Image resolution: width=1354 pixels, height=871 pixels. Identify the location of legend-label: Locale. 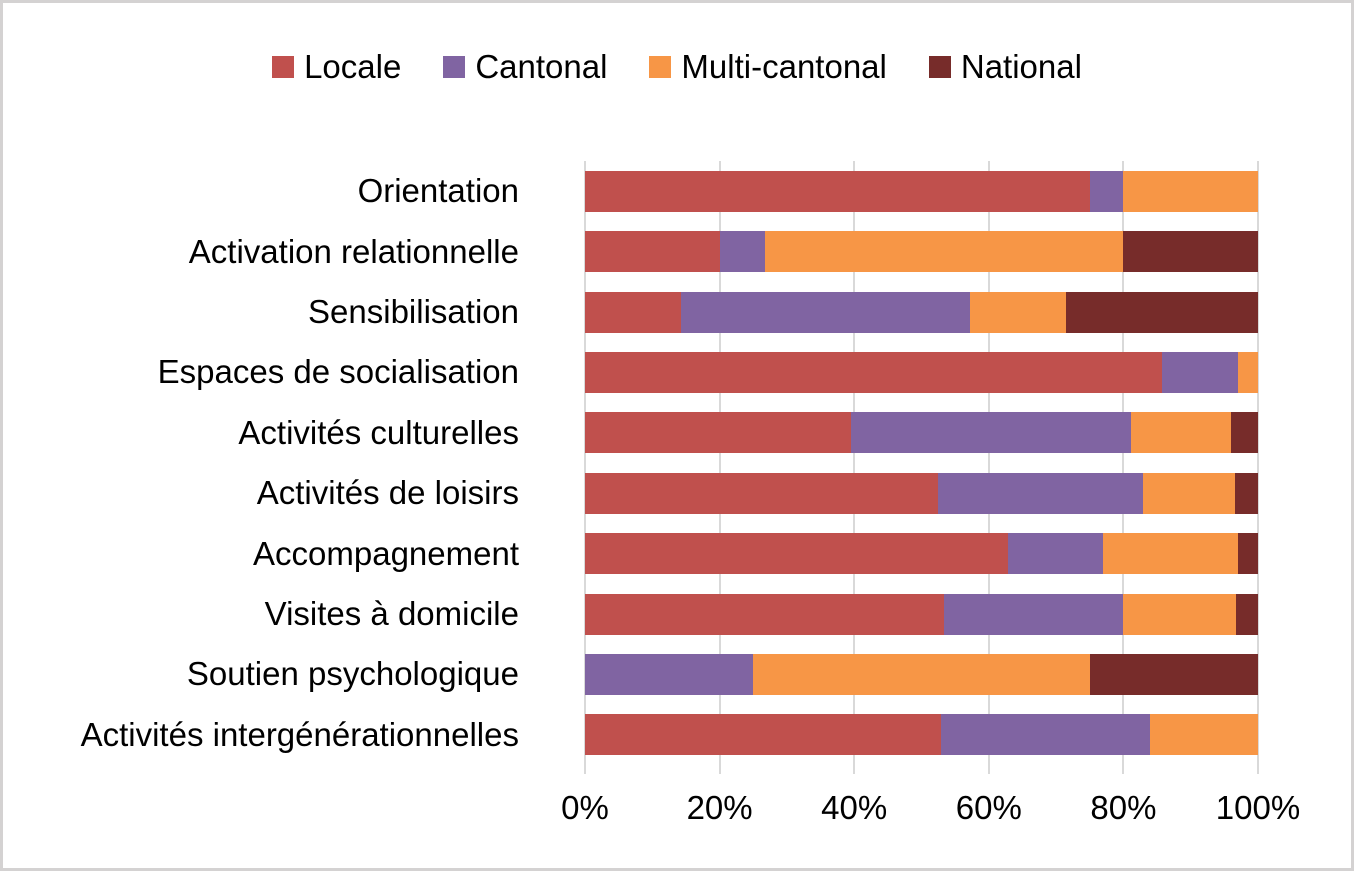
(353, 66).